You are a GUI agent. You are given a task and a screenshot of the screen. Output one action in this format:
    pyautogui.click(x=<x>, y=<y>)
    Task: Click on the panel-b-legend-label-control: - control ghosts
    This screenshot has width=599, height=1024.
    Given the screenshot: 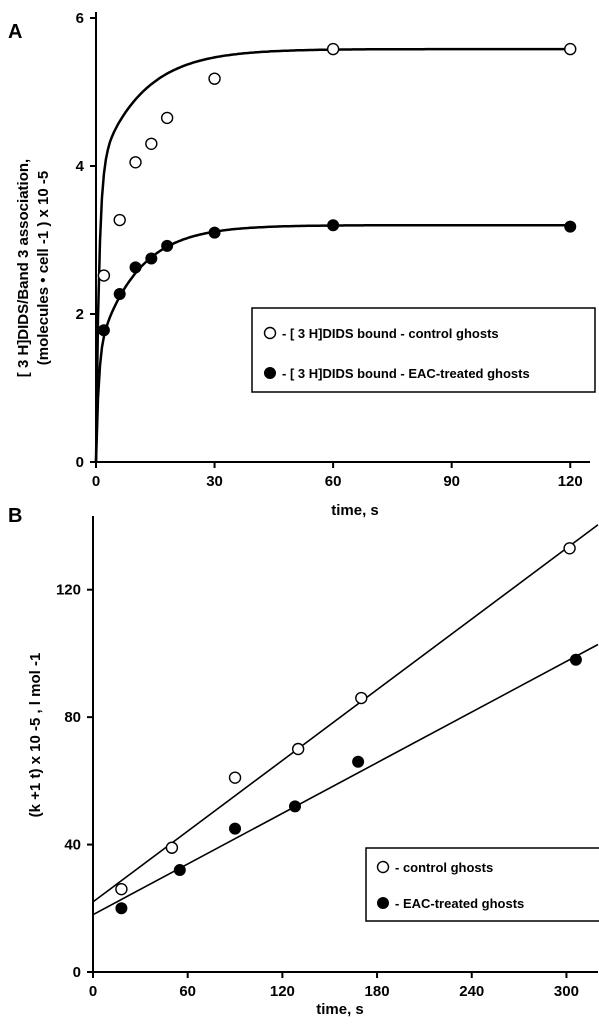 What is the action you would take?
    pyautogui.click(x=444, y=867)
    